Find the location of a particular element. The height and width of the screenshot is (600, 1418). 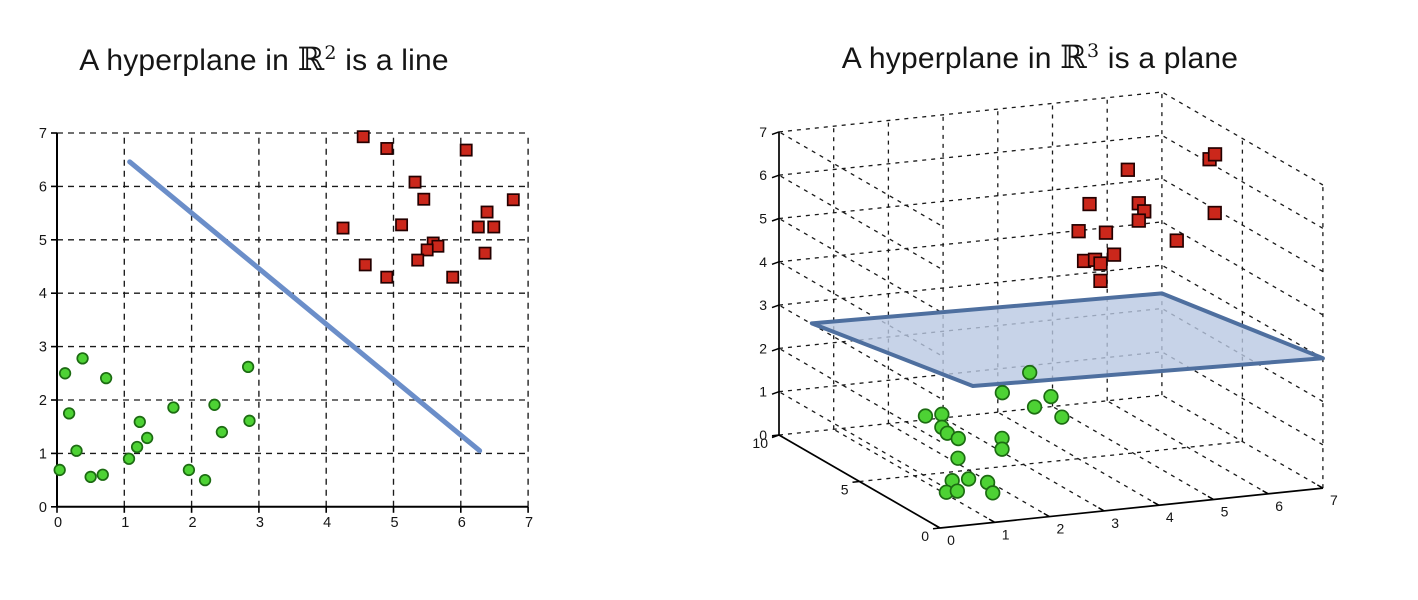

y-tick-label: 0 is located at coordinates (43, 508).